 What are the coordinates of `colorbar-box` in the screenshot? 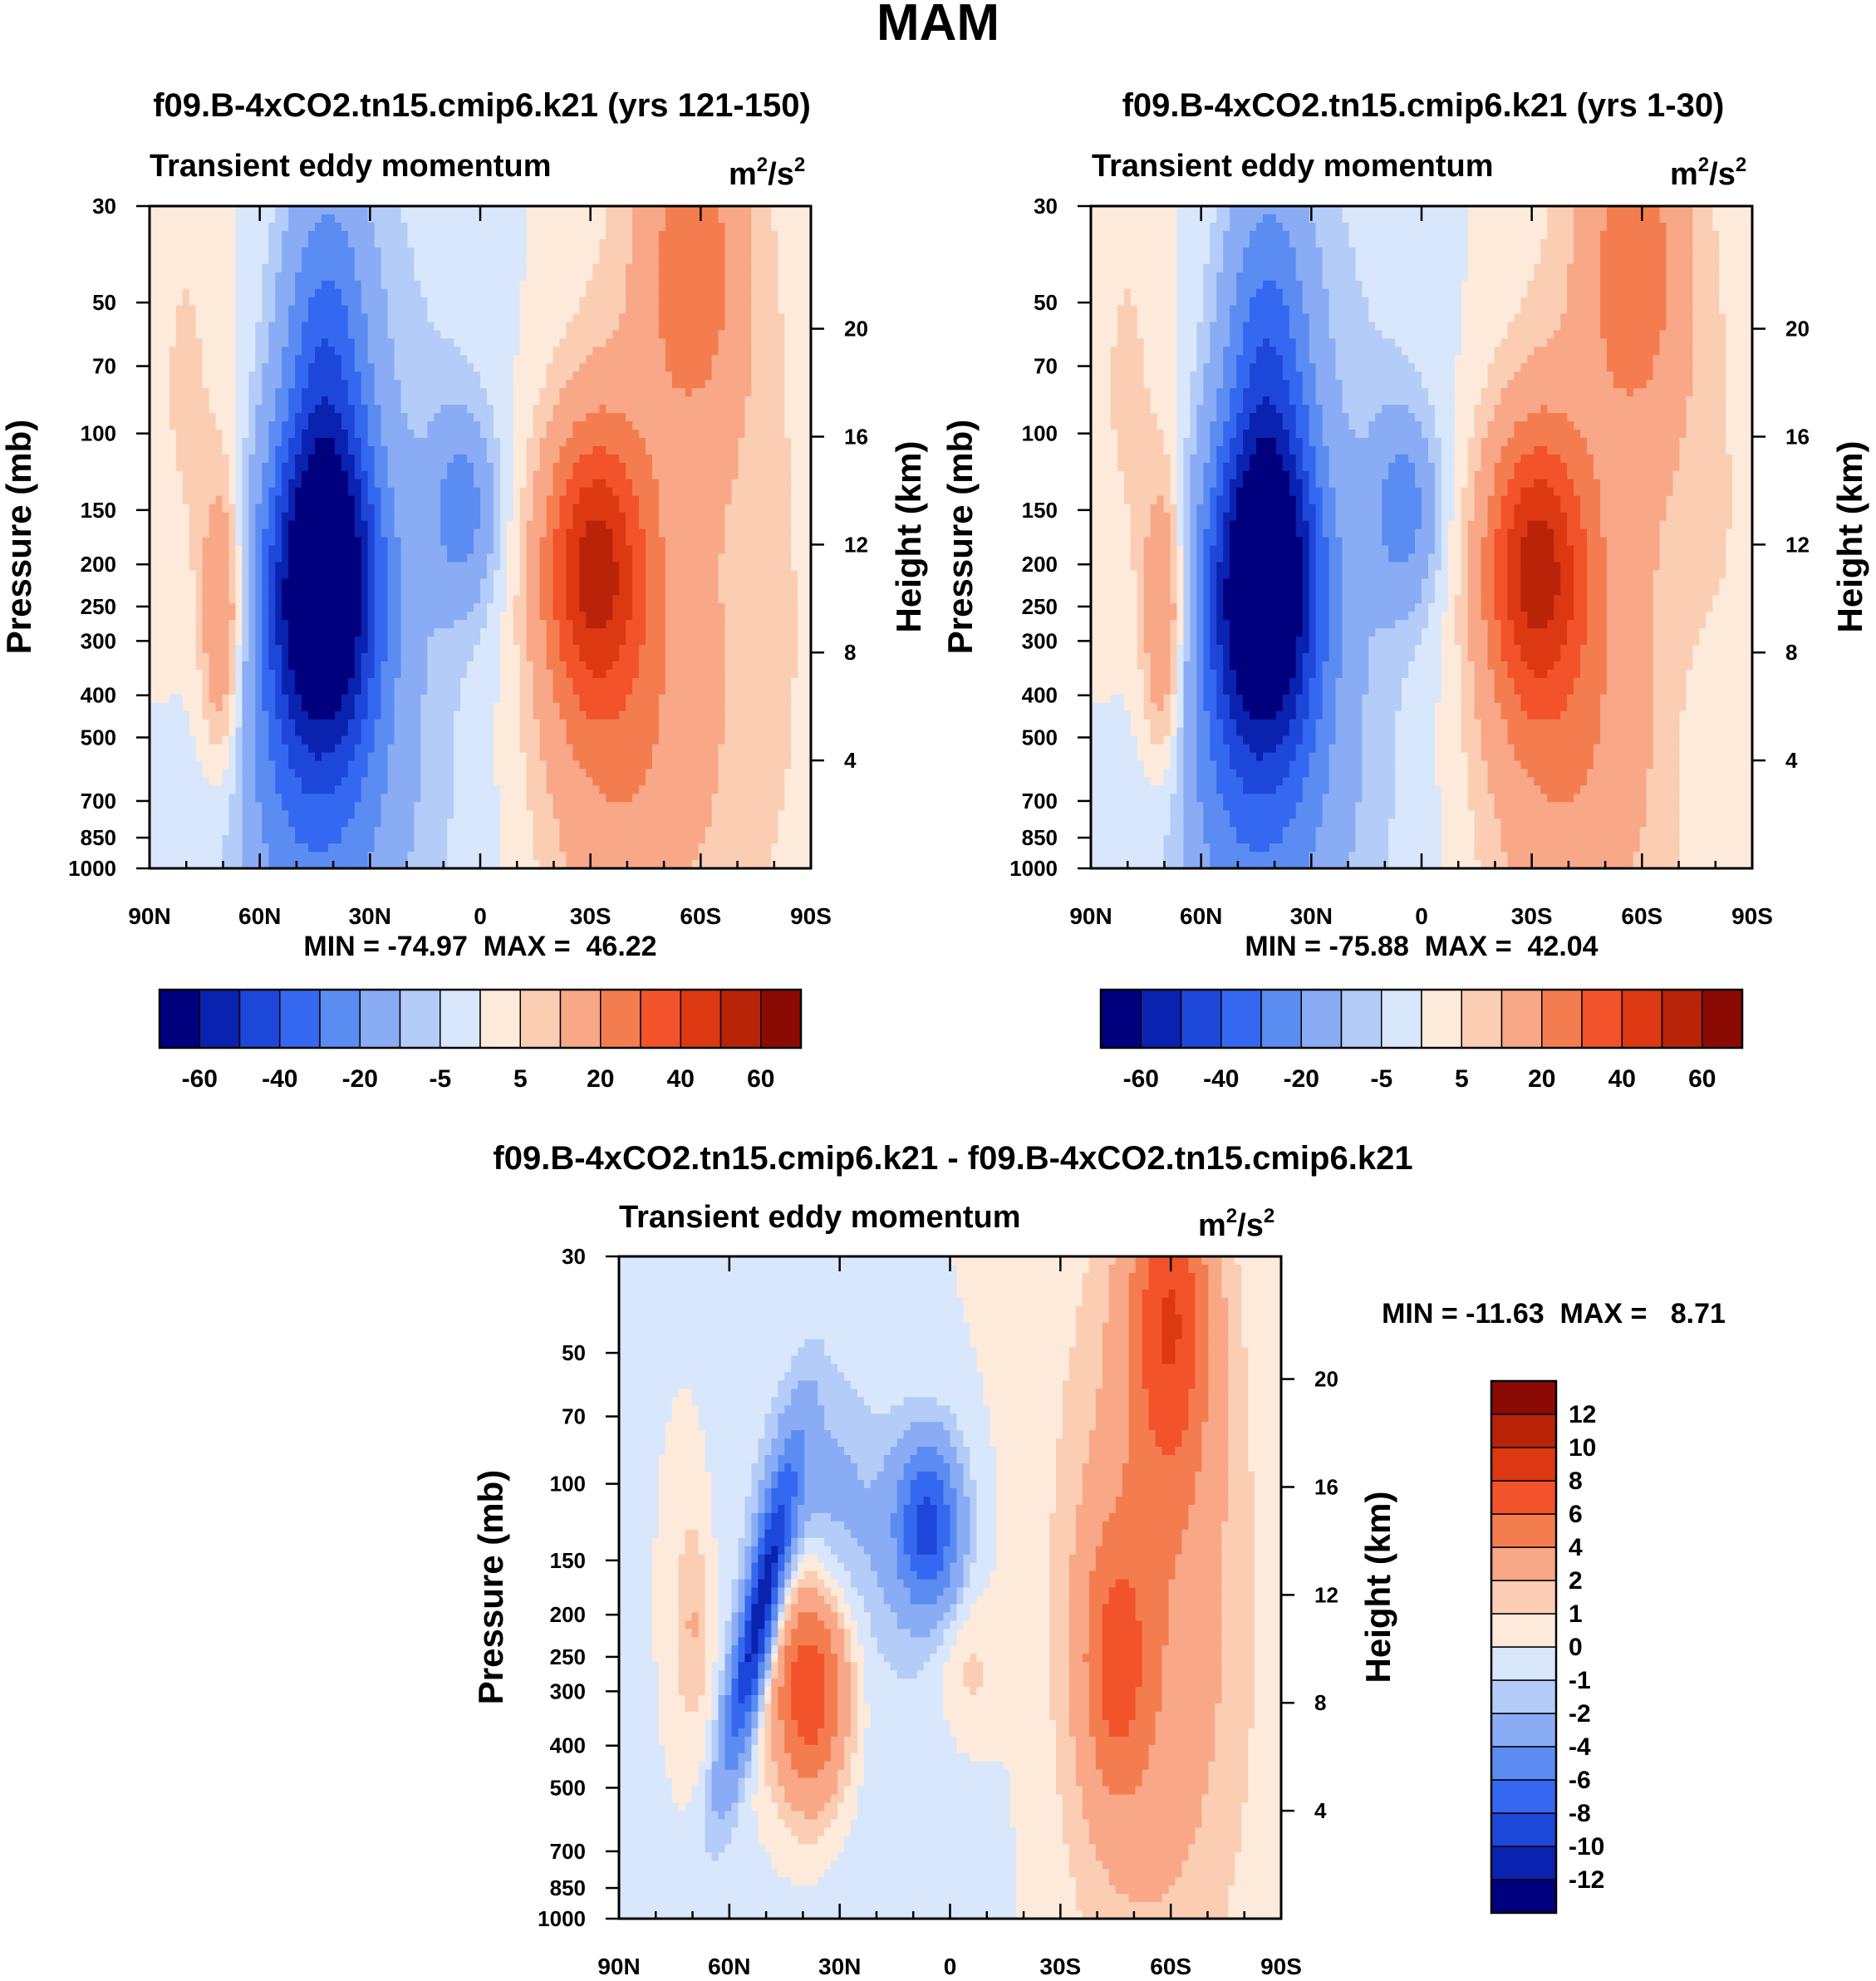 It's located at (740, 1019).